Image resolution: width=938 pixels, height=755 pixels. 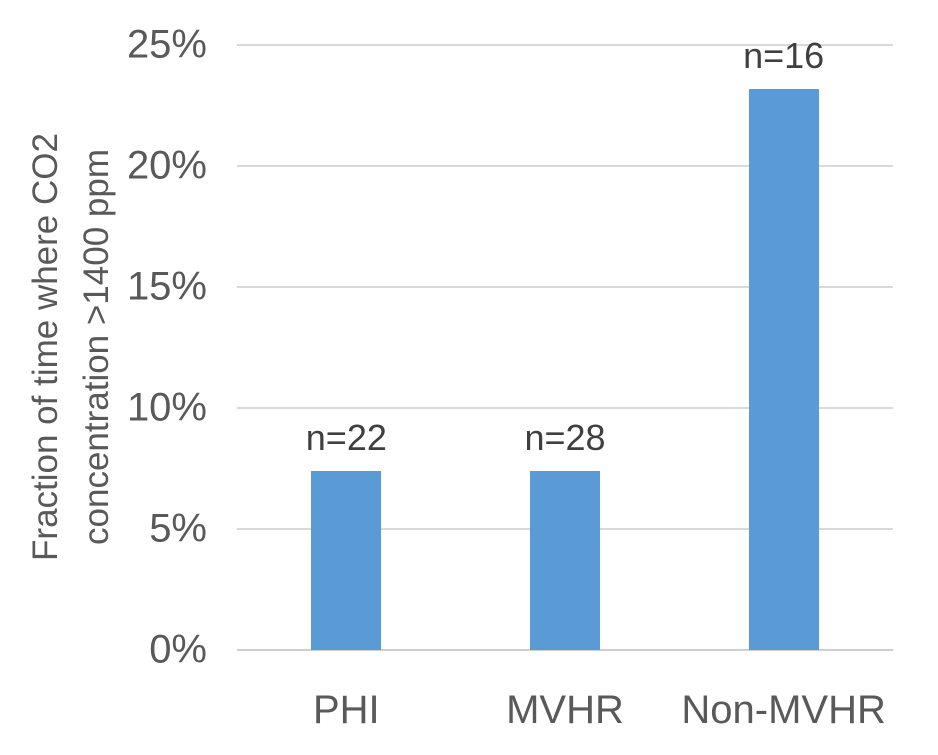 I want to click on category-label: PHI, so click(x=346, y=710).